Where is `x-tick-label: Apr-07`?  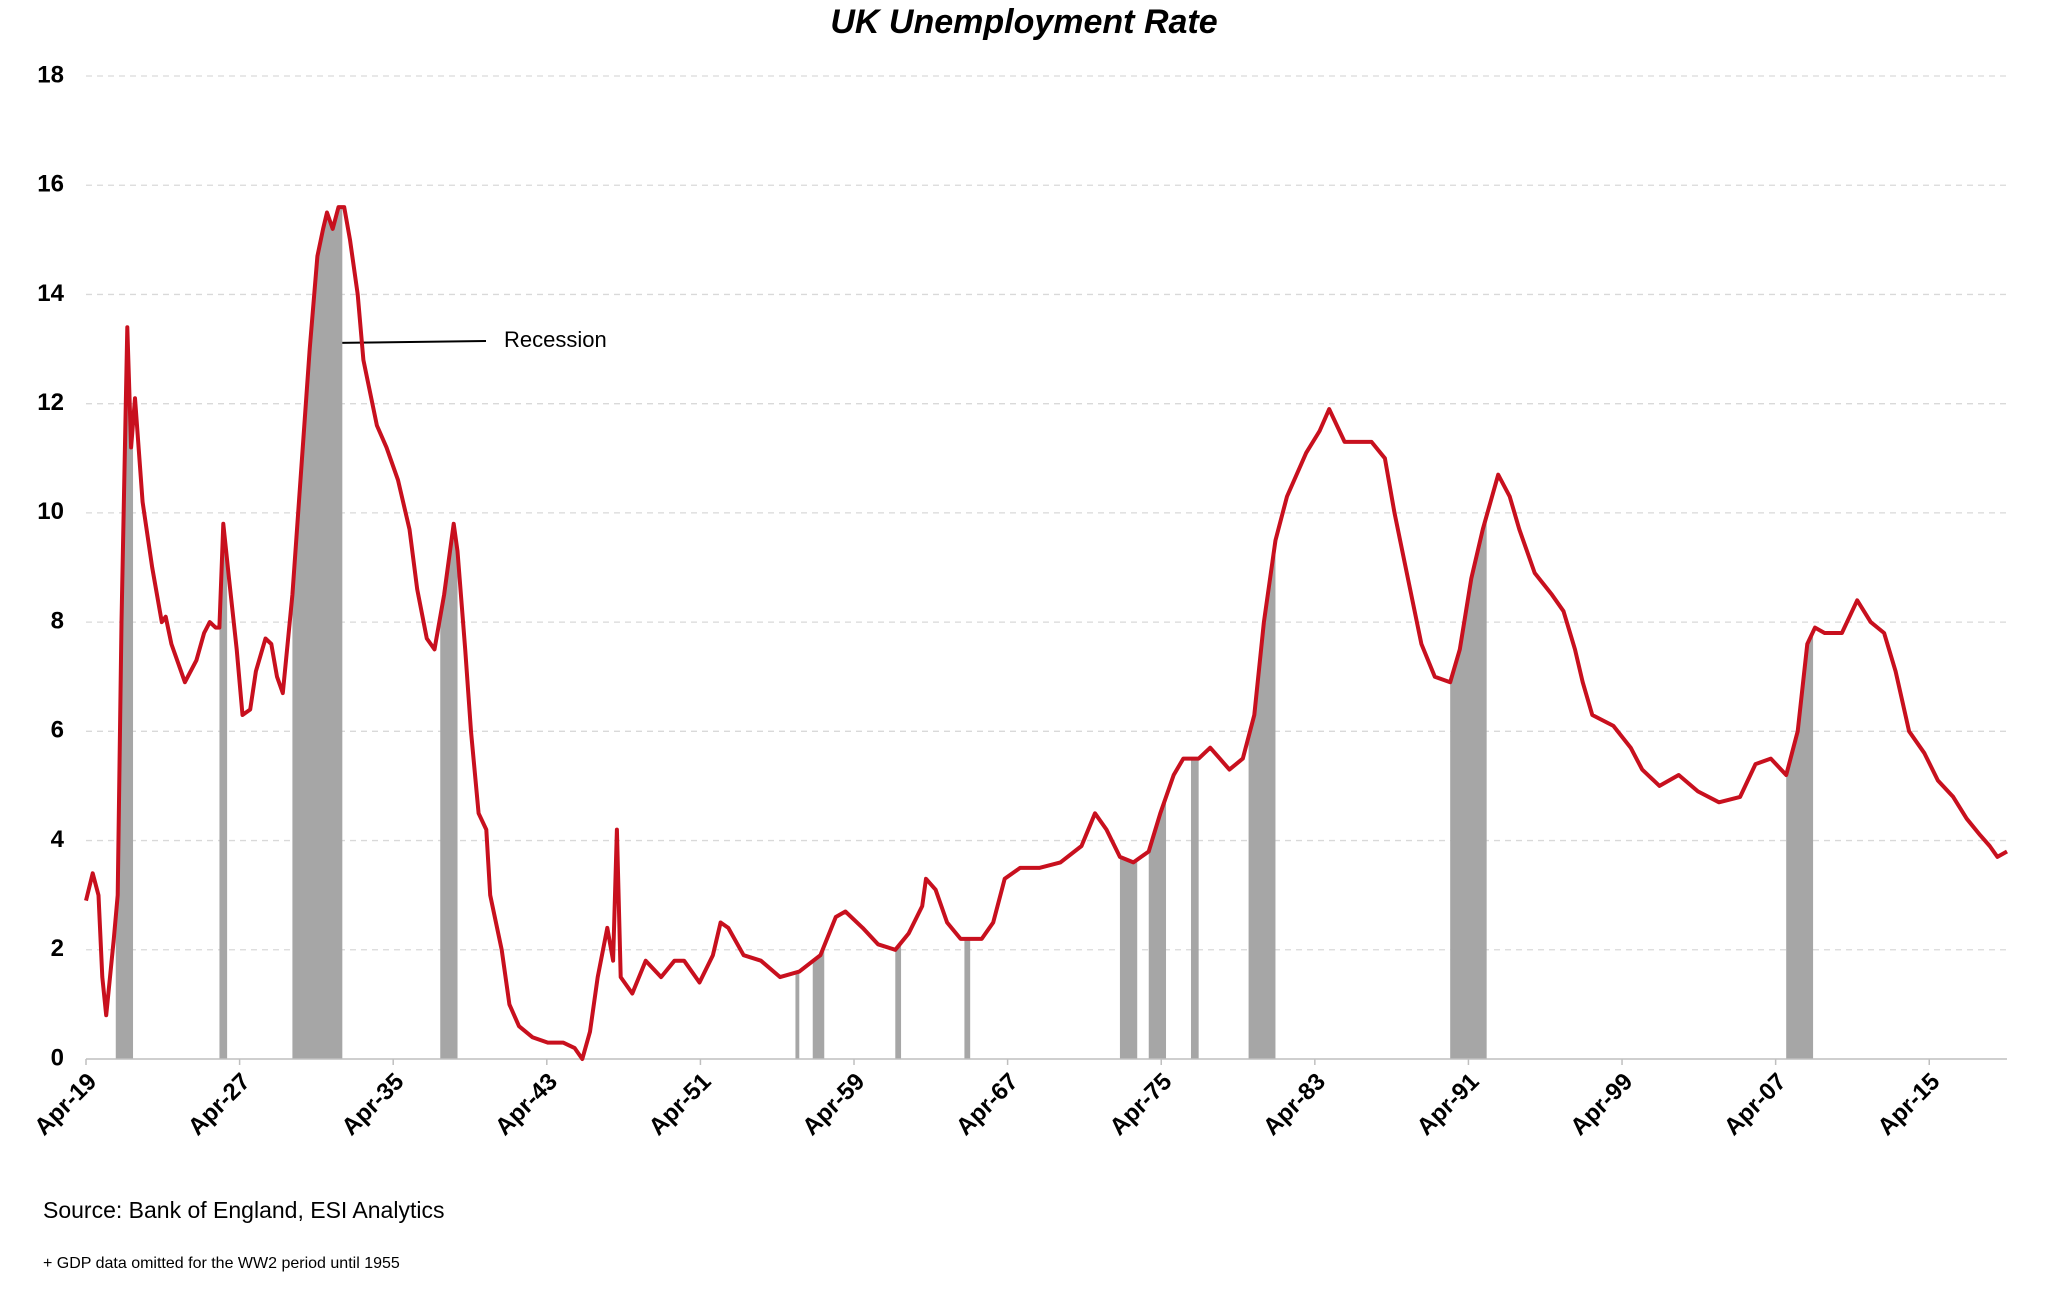
x-tick-label: Apr-07 is located at coordinates (1755, 1104).